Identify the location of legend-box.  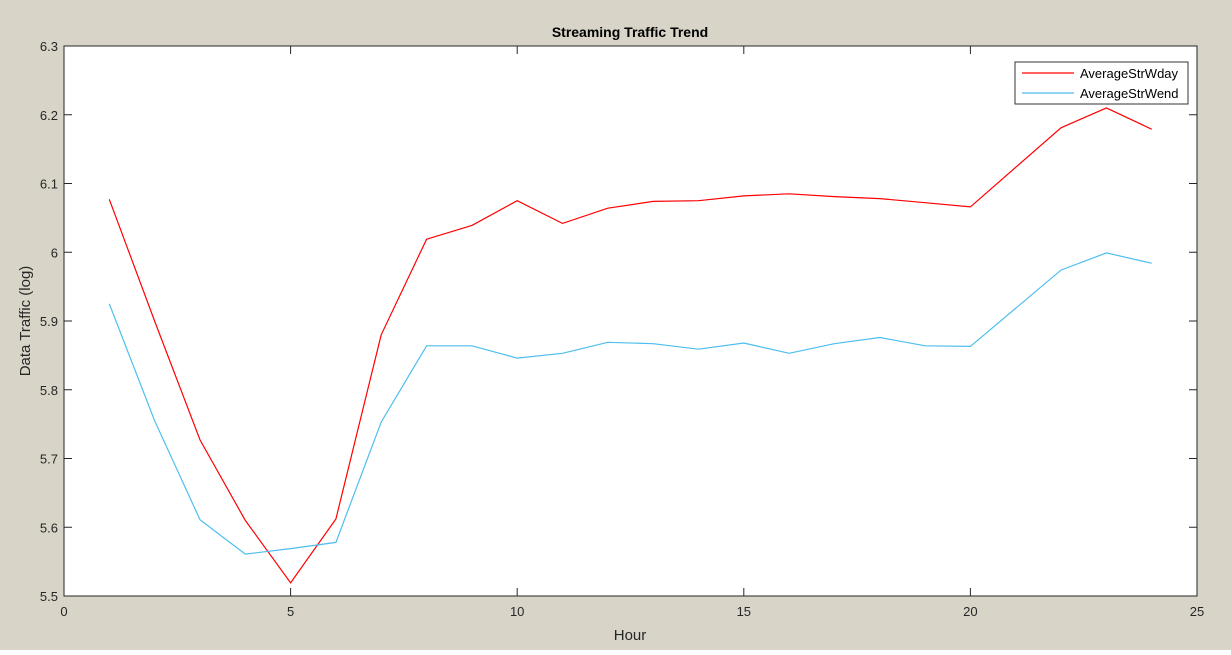
(1101, 83).